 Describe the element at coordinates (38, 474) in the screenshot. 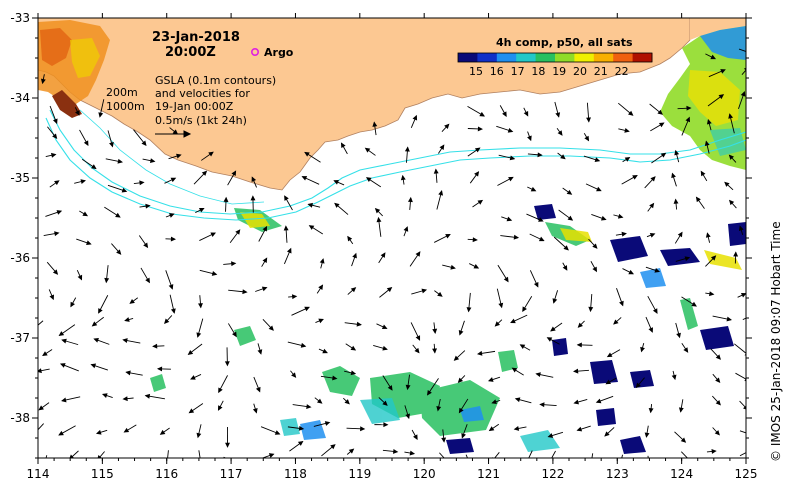

I see `lon-tick-label: 114` at that location.